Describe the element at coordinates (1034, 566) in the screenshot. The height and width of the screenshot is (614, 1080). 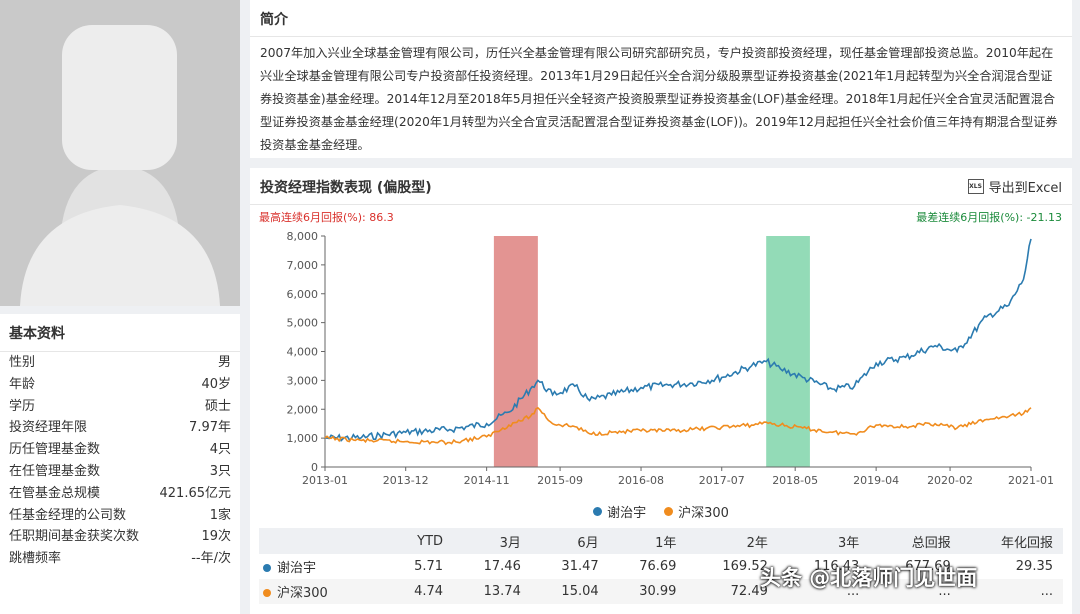
I see `table-cell: 29.35` at that location.